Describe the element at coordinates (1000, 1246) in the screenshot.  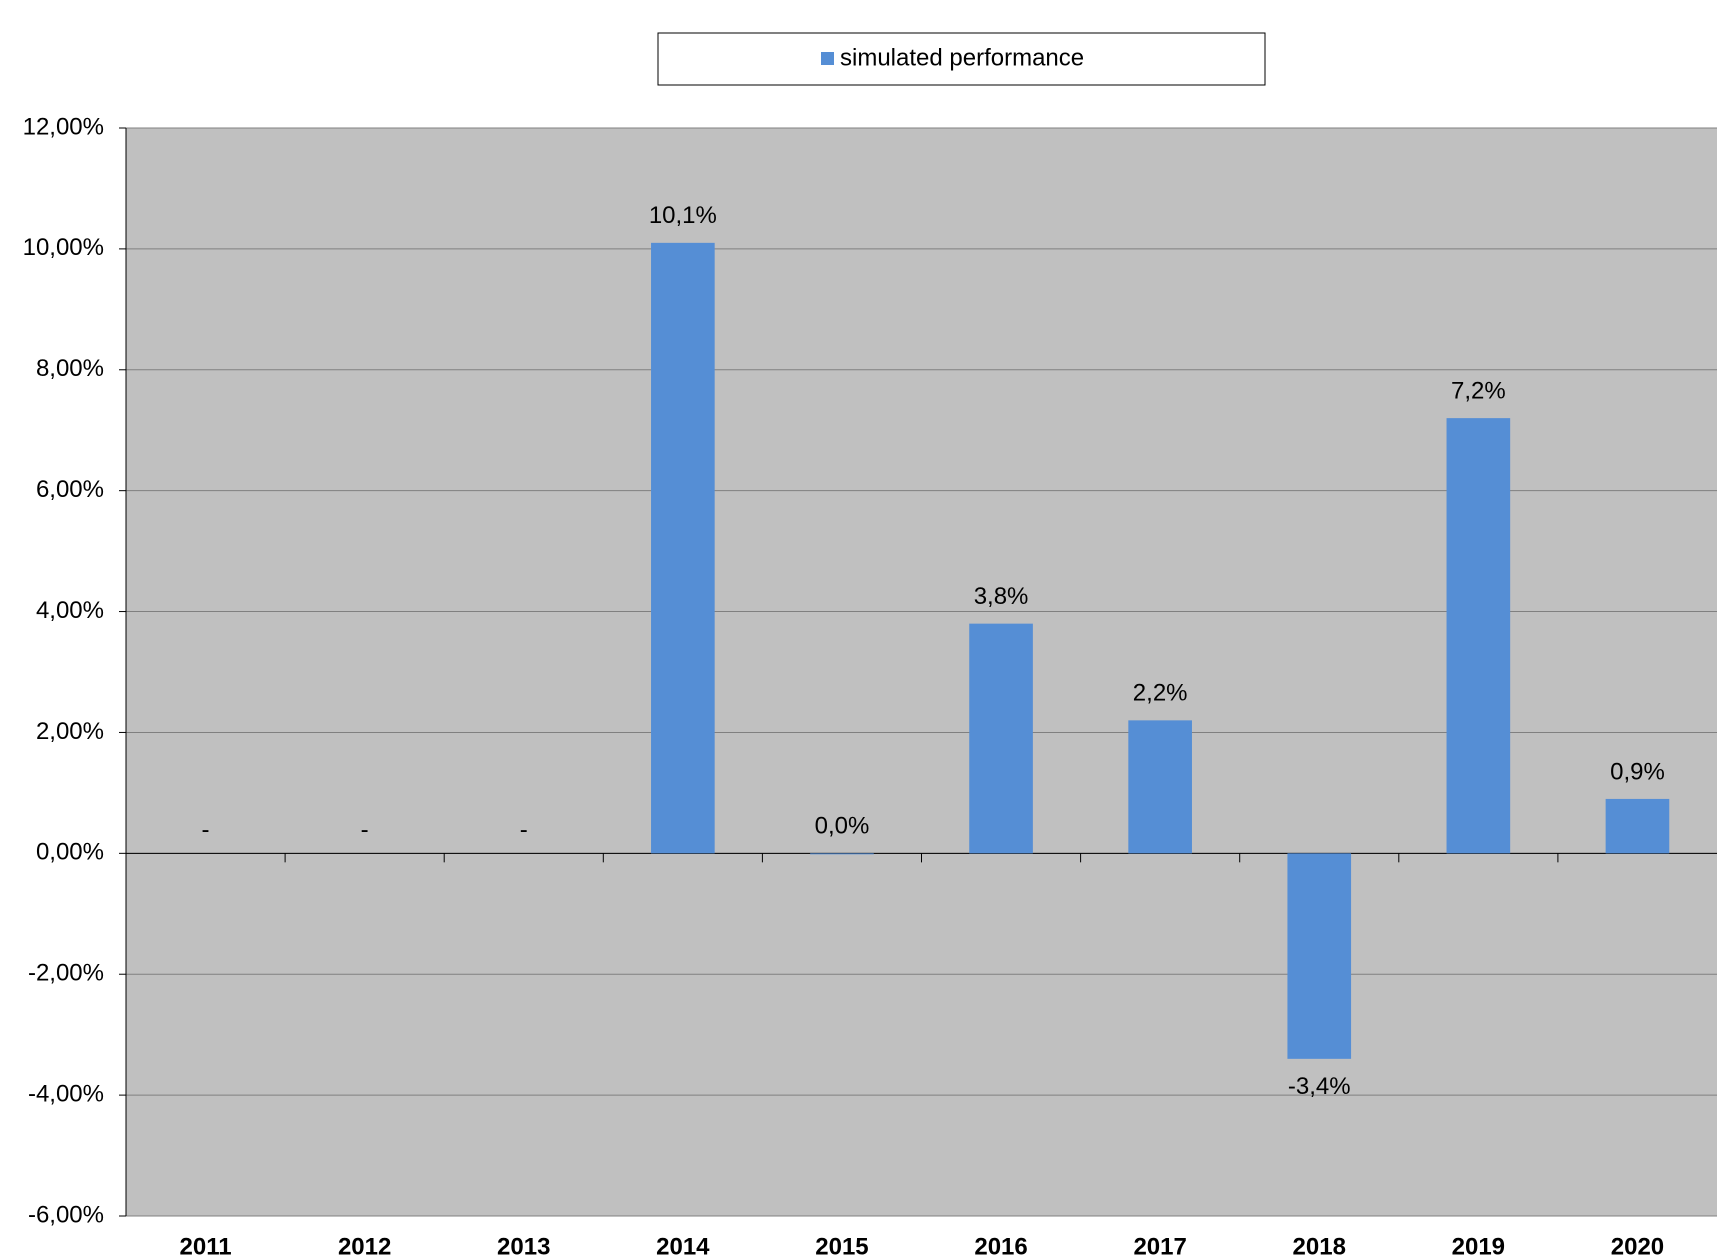
I see `x-tick-label: 2016` at that location.